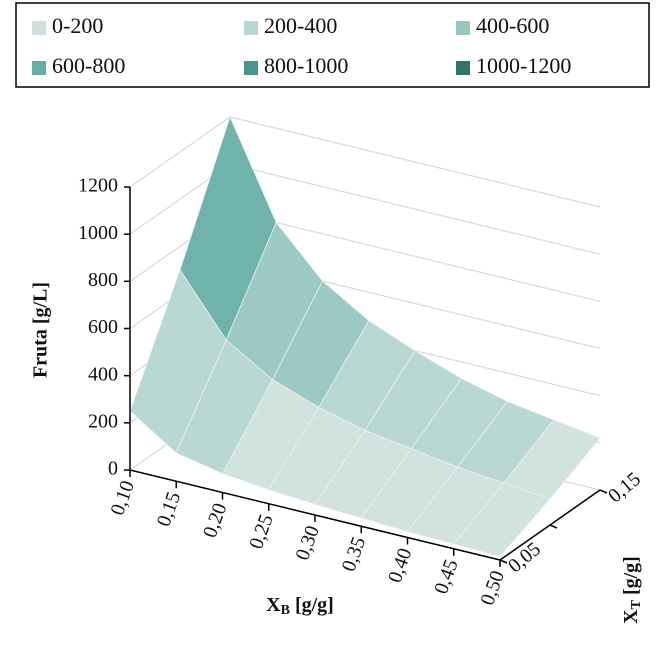 This screenshot has width=667, height=654. I want to click on depth-title-sub: T, so click(636, 604).